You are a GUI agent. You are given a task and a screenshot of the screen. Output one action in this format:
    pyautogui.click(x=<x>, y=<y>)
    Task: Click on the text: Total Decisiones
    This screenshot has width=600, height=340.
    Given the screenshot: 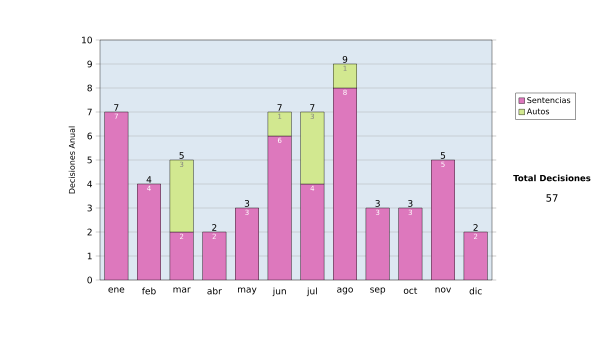 What is the action you would take?
    pyautogui.click(x=551, y=178)
    